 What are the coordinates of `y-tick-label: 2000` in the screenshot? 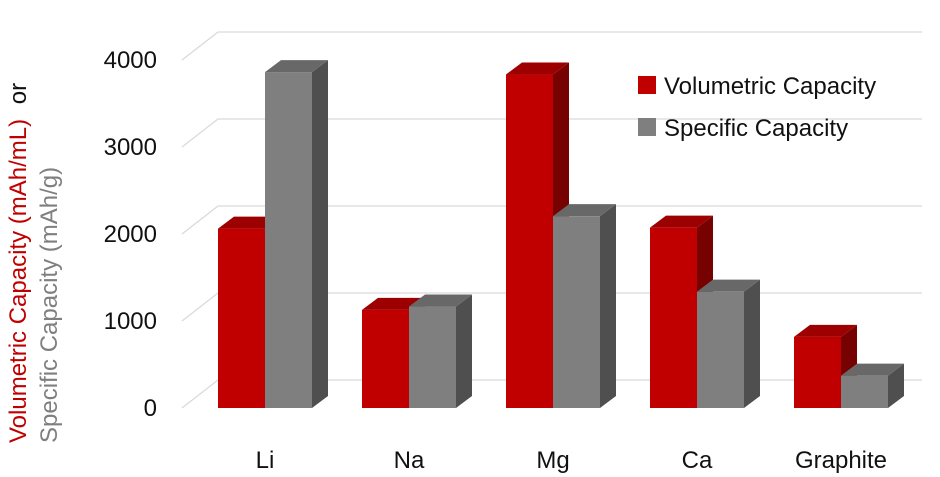 It's located at (130, 234).